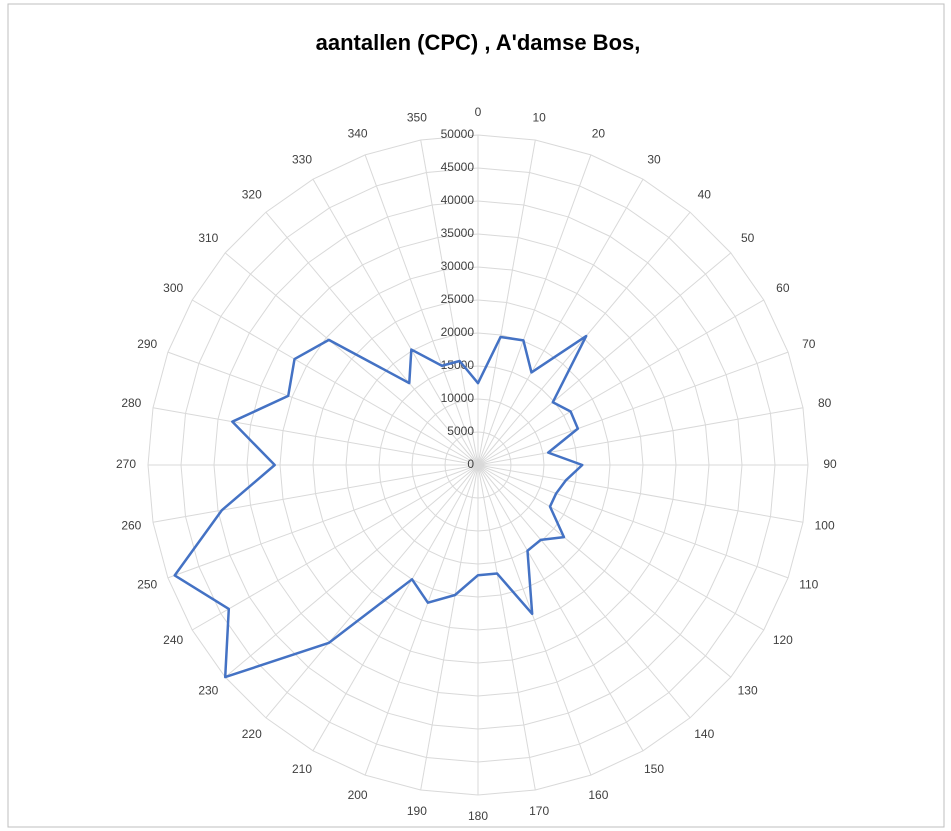 The width and height of the screenshot is (951, 831). I want to click on r-tick-label: 40000, so click(458, 200).